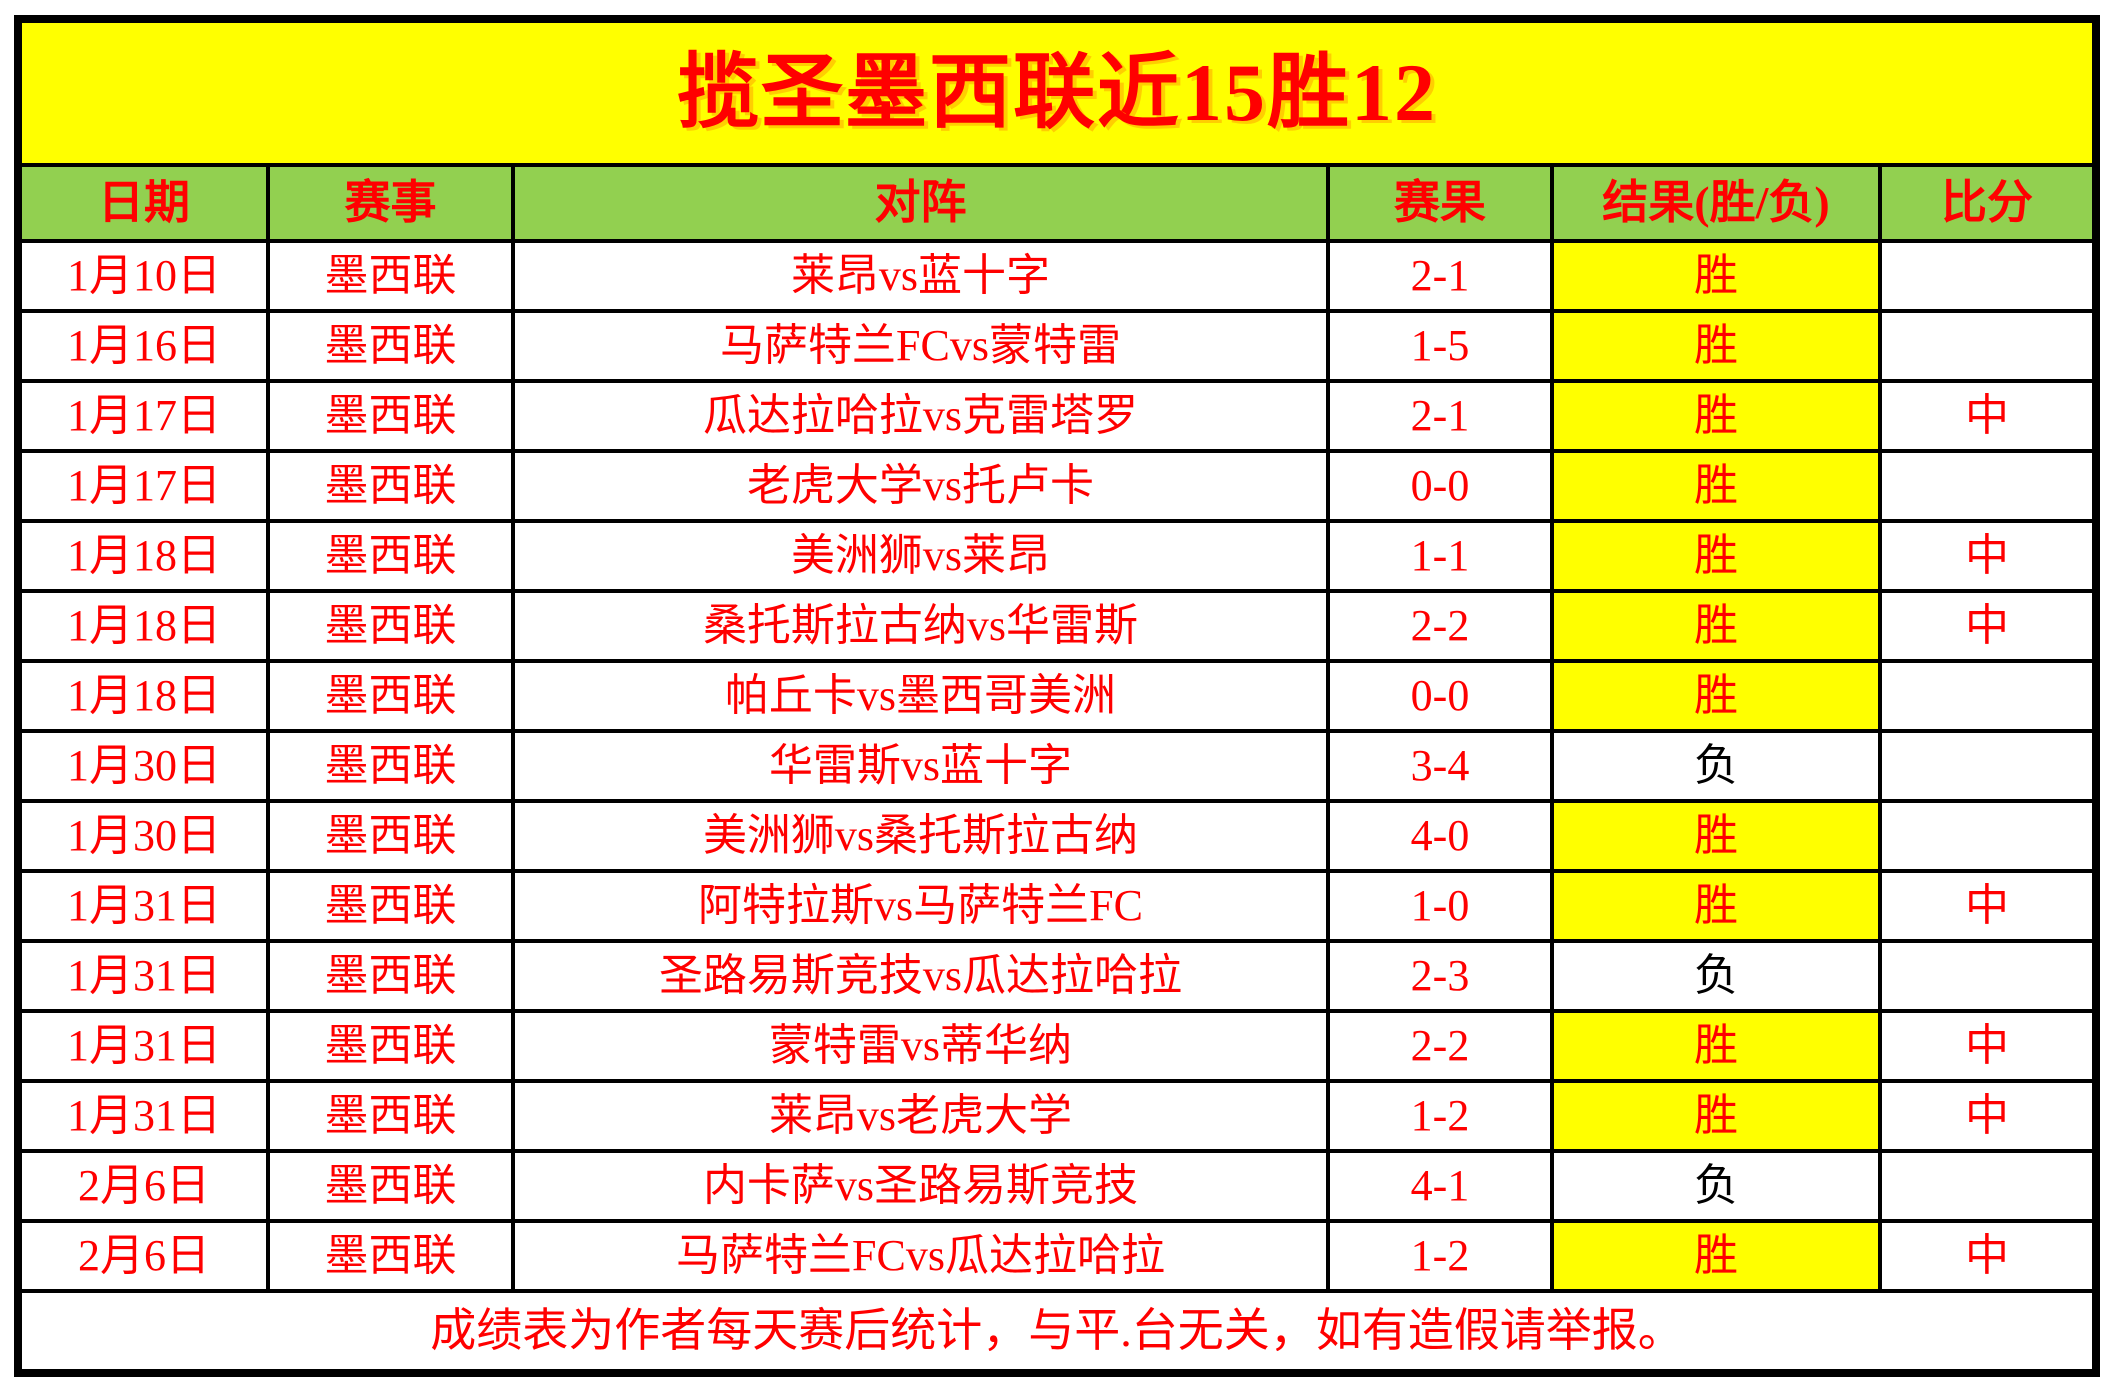 The width and height of the screenshot is (2114, 1392). Describe the element at coordinates (1440, 906) in the screenshot. I see `cell-score: 1-0` at that location.